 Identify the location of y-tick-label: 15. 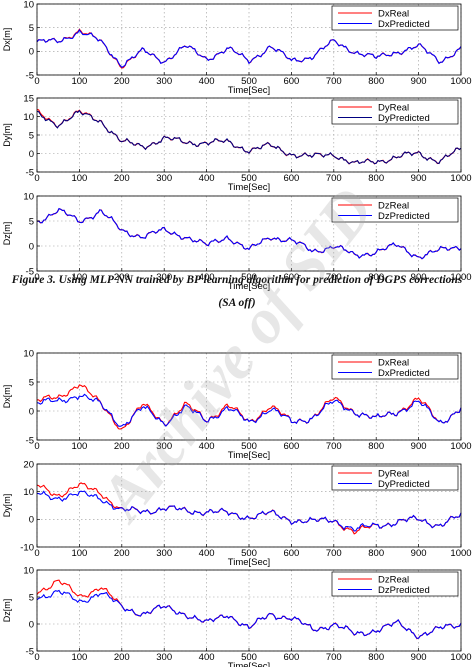
(28, 98).